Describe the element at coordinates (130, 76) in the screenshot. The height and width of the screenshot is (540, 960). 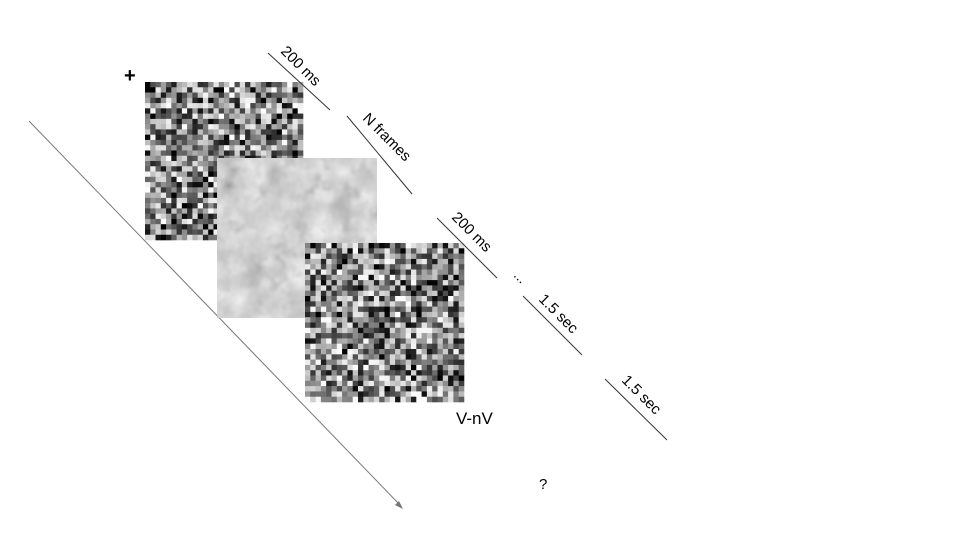
I see `fixation-cross: +` at that location.